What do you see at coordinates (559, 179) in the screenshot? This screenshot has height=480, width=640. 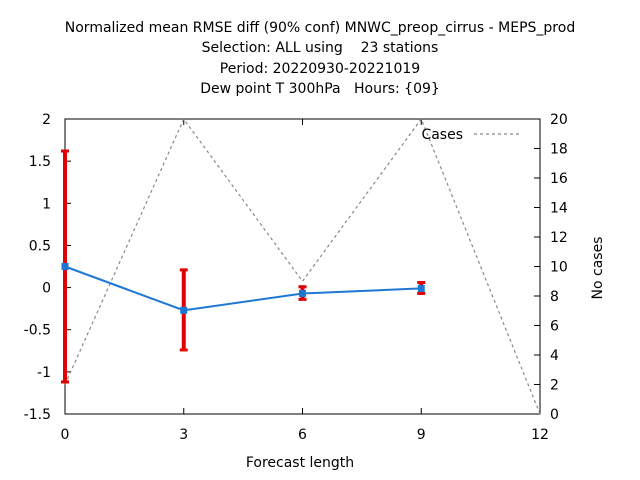 I see `y2-tick-label: 16` at bounding box center [559, 179].